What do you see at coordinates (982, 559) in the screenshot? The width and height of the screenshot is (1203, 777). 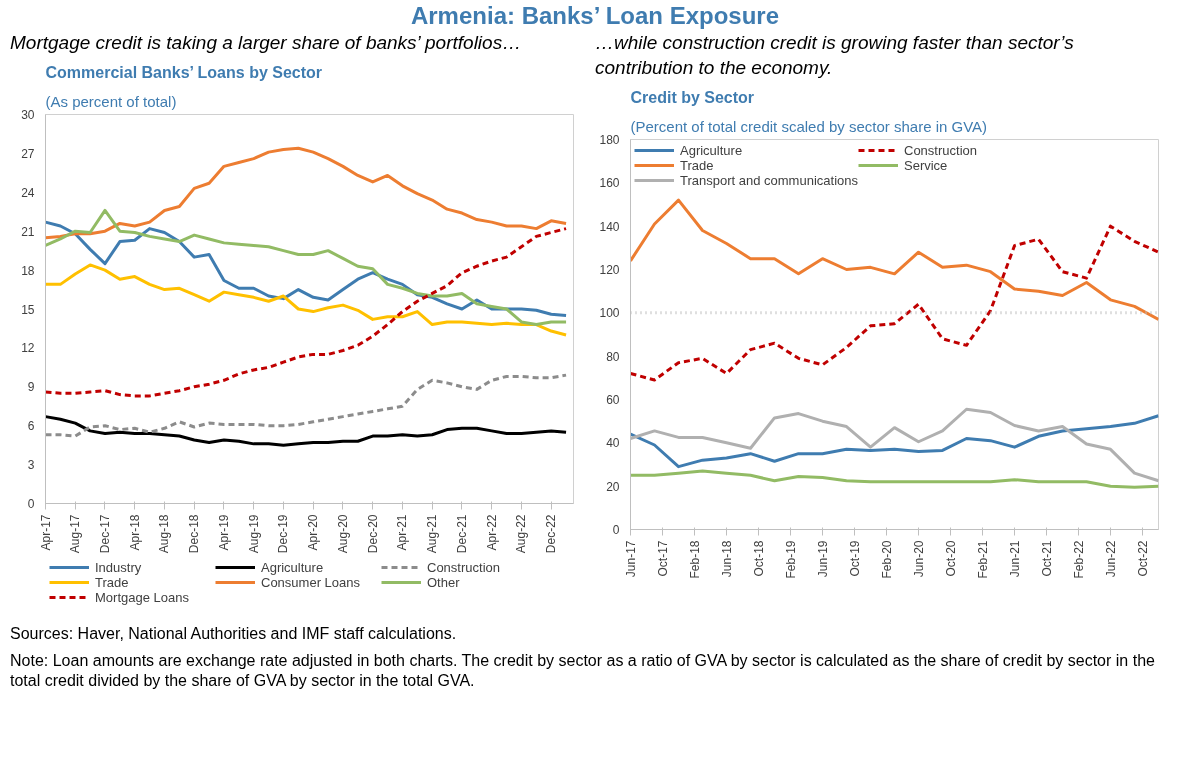 I see `x-tick-label: Feb-21` at bounding box center [982, 559].